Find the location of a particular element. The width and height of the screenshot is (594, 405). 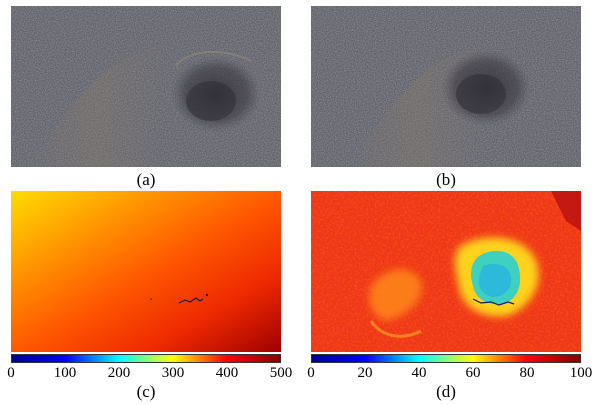

panel-label-a: (a) is located at coordinates (146, 179).